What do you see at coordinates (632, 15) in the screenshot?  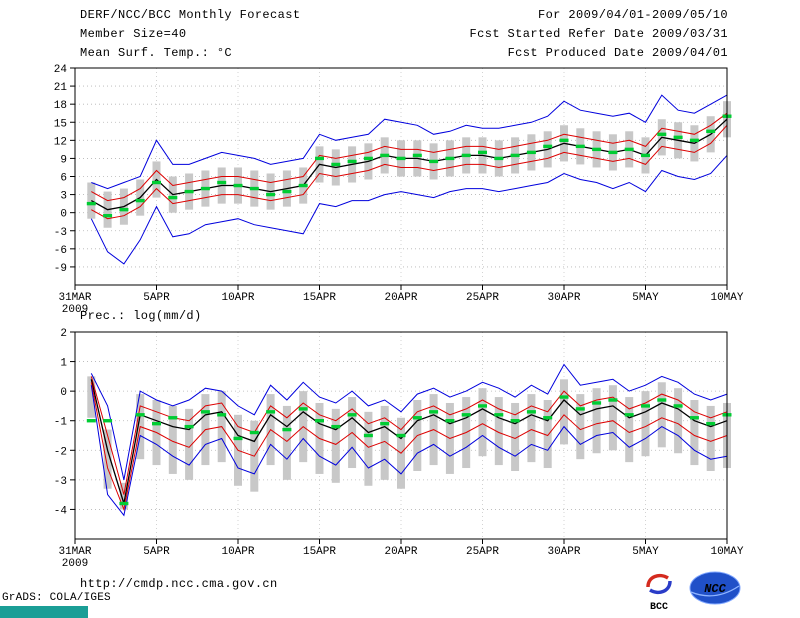 I see `forecast-range: For 2009/04/01-2009/05/10` at bounding box center [632, 15].